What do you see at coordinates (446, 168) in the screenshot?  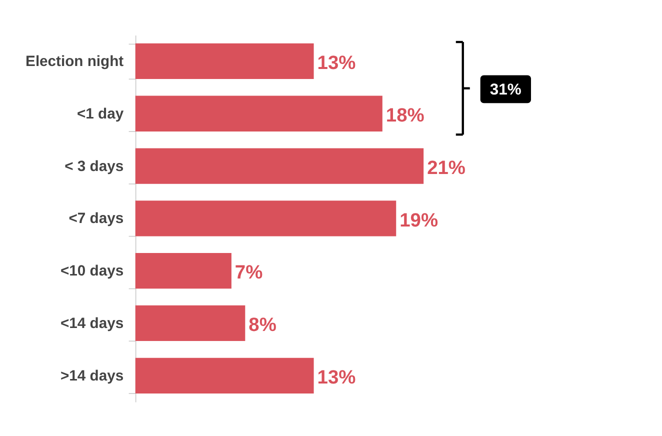 I see `data-label: 21%` at bounding box center [446, 168].